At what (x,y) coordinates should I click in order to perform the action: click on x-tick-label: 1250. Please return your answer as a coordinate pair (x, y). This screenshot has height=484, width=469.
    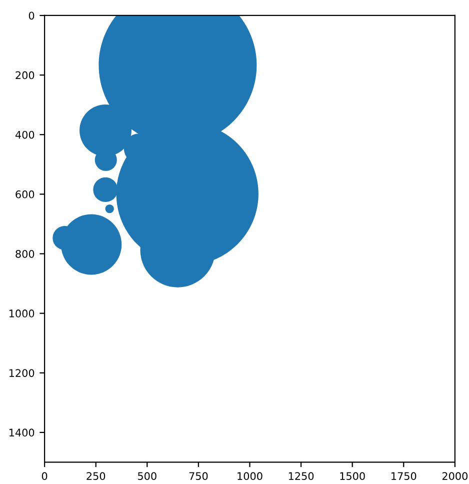
    Looking at the image, I should click on (301, 476).